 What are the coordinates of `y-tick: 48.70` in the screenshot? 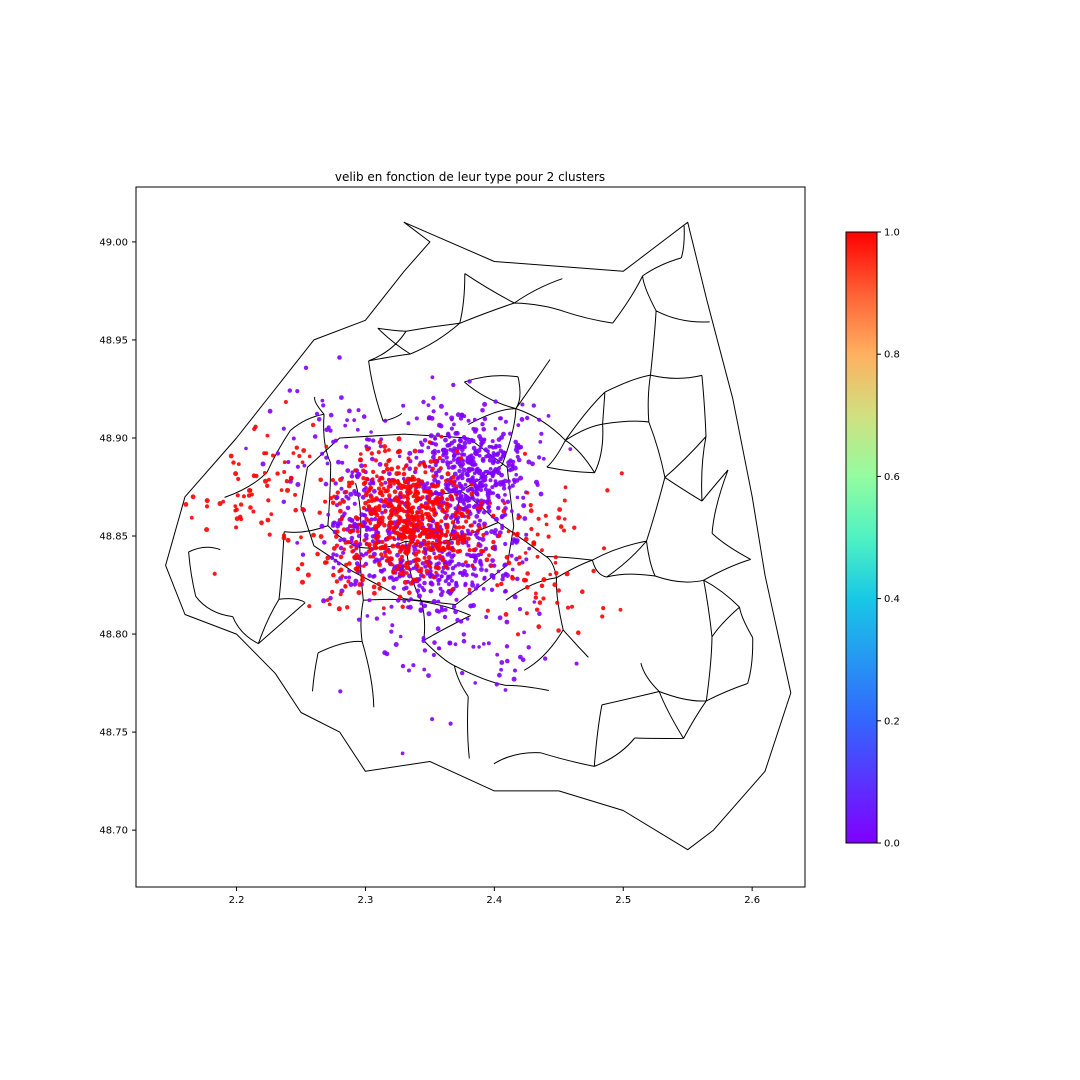 It's located at (117, 831).